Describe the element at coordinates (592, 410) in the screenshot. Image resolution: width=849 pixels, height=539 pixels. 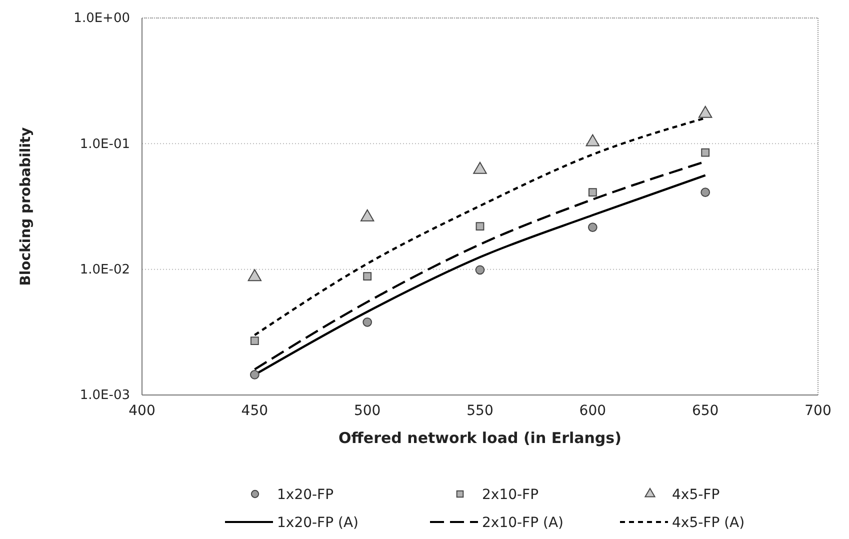
I see `x-tick-label: 600` at that location.